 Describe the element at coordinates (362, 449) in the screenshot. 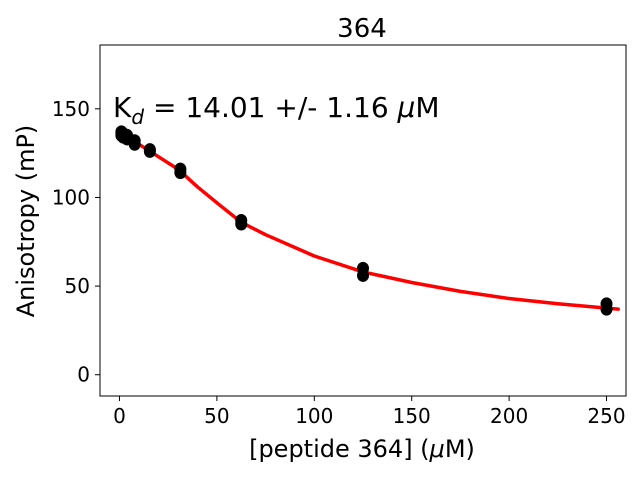

I see `x-axis-label: [peptide 364] (μM)` at that location.